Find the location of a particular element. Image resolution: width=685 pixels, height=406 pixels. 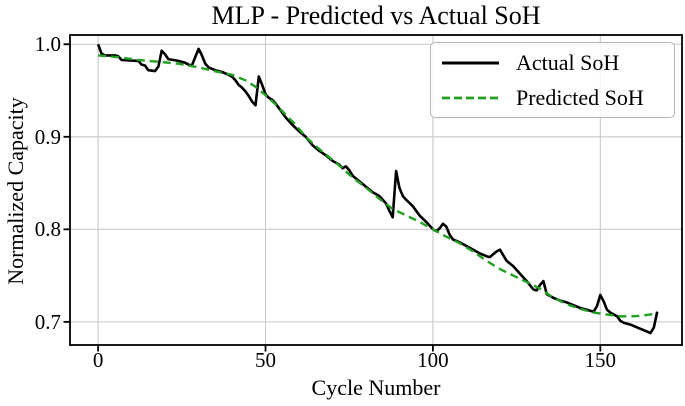

predicted-line-sample-icon is located at coordinates (470, 97).